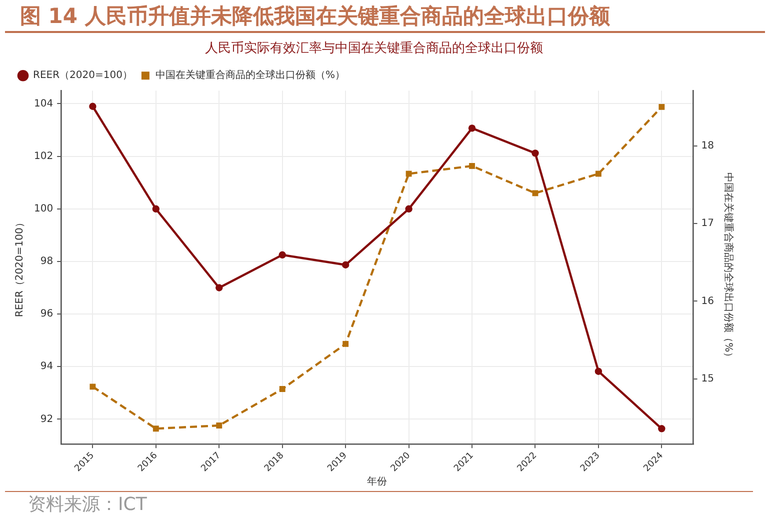 The image size is (770, 525). What do you see at coordinates (20, 268) in the screenshot?
I see `y-axis-title: REER（2020=100）` at bounding box center [20, 268].